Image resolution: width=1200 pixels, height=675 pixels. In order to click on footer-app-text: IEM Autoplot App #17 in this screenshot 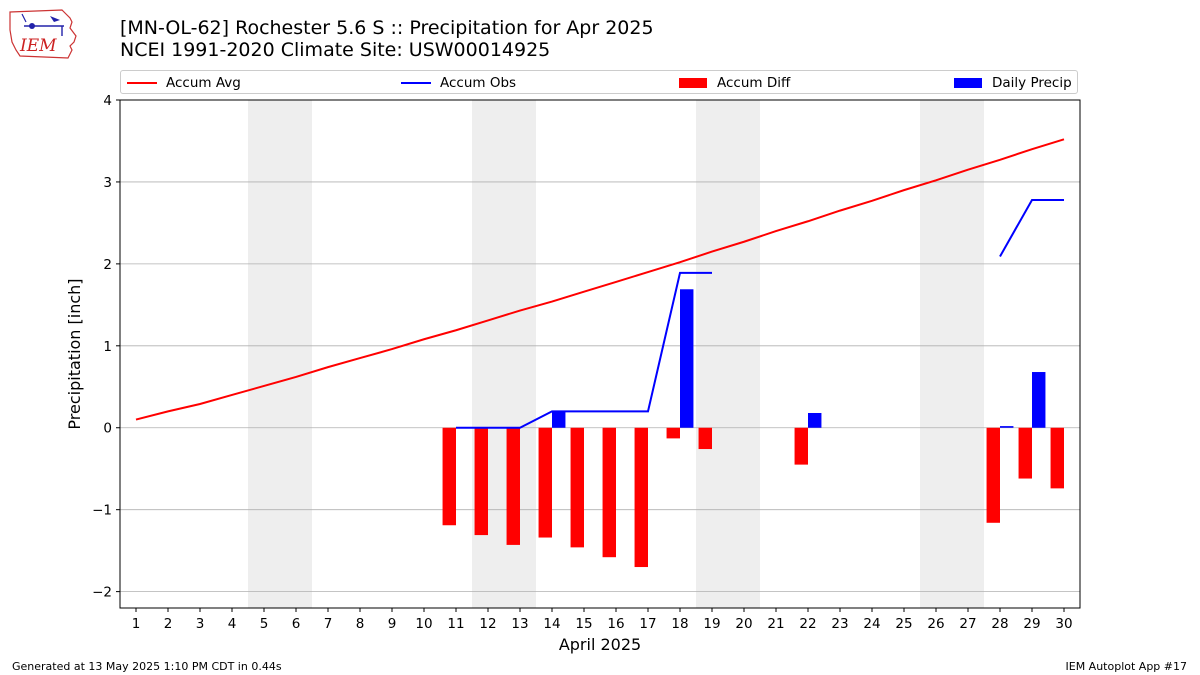, I will do `click(1126, 666)`.